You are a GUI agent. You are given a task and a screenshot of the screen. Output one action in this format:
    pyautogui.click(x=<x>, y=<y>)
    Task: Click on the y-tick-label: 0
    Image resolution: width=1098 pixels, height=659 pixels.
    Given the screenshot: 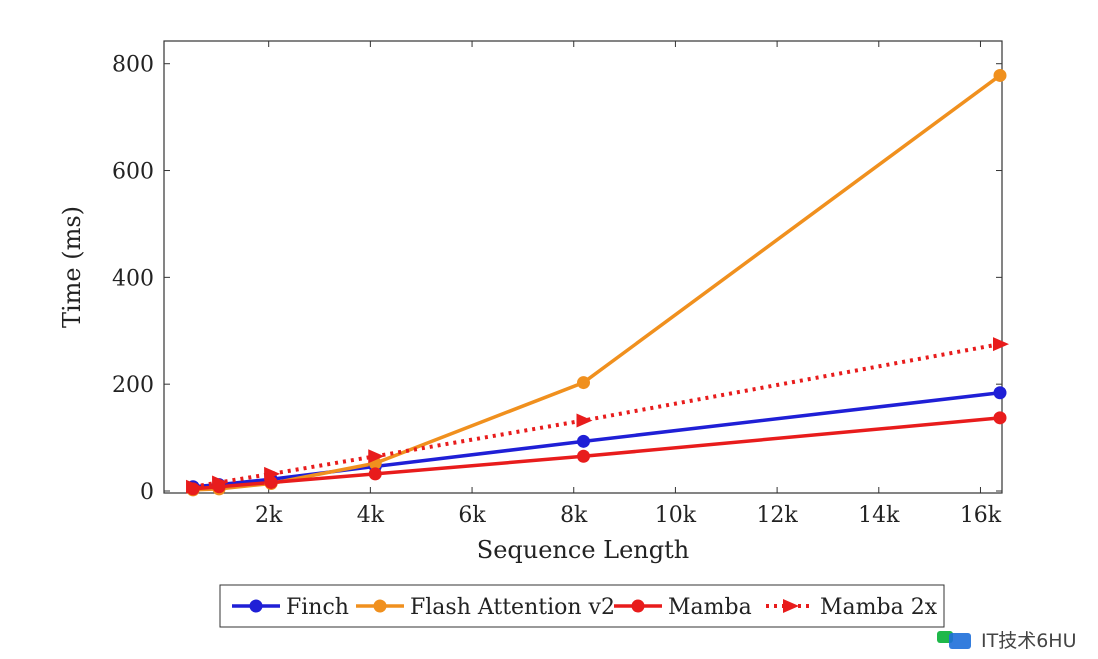 What is the action you would take?
    pyautogui.click(x=147, y=492)
    